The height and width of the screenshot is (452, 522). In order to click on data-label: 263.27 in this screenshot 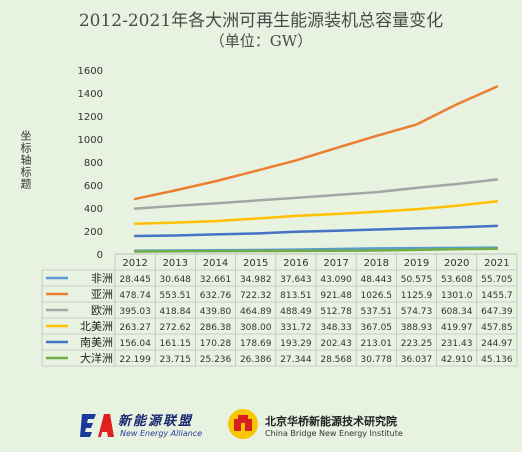, I will do `click(135, 328)`.